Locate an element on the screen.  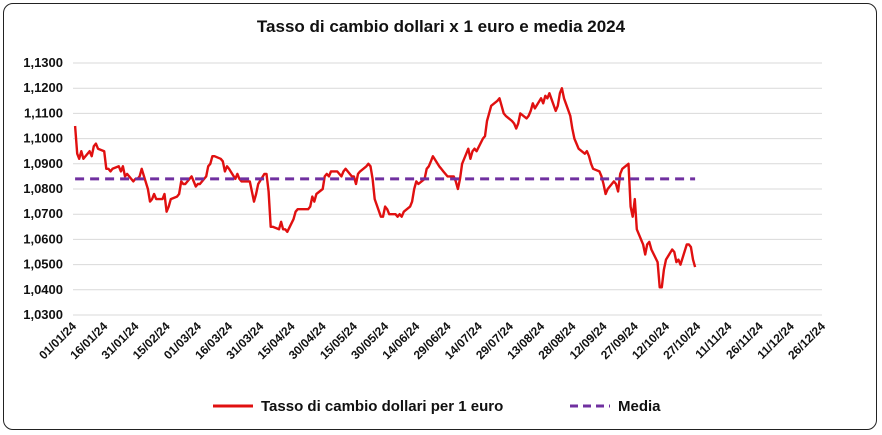
y-tick-label: 1,0400 is located at coordinates (43, 289).